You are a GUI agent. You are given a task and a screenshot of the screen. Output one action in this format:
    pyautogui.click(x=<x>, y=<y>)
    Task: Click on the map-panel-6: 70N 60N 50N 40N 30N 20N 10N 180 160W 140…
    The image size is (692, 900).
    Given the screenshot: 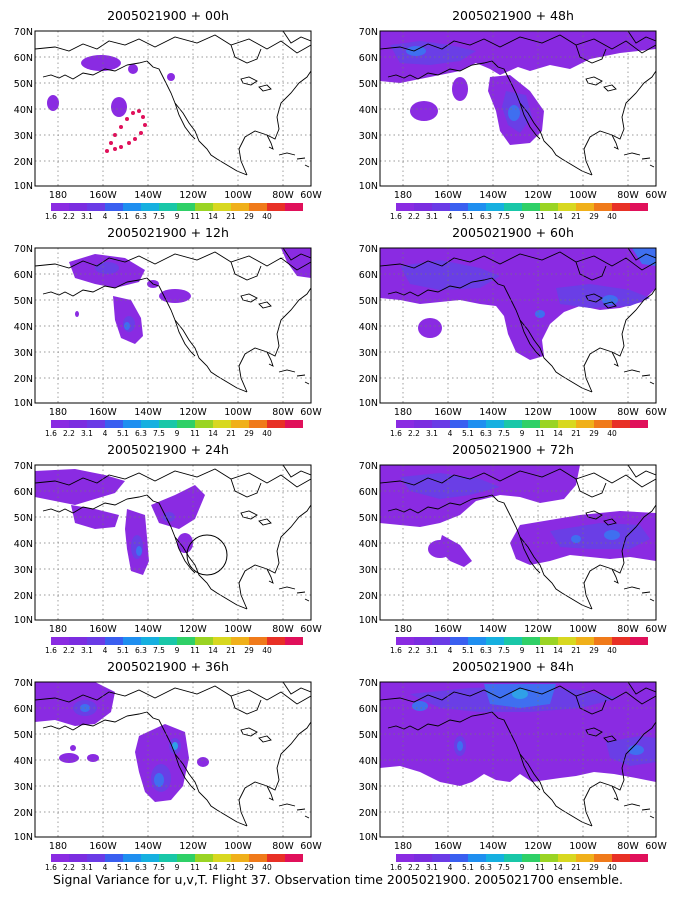 What is the action you would take?
    pyautogui.click(x=513, y=558)
    